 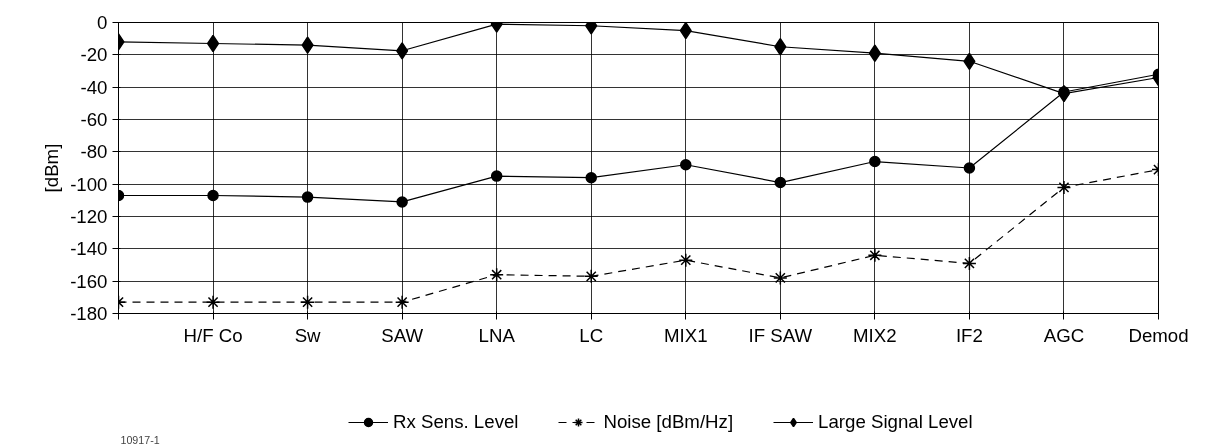 I want to click on x-tick-label: LNA, so click(x=497, y=335).